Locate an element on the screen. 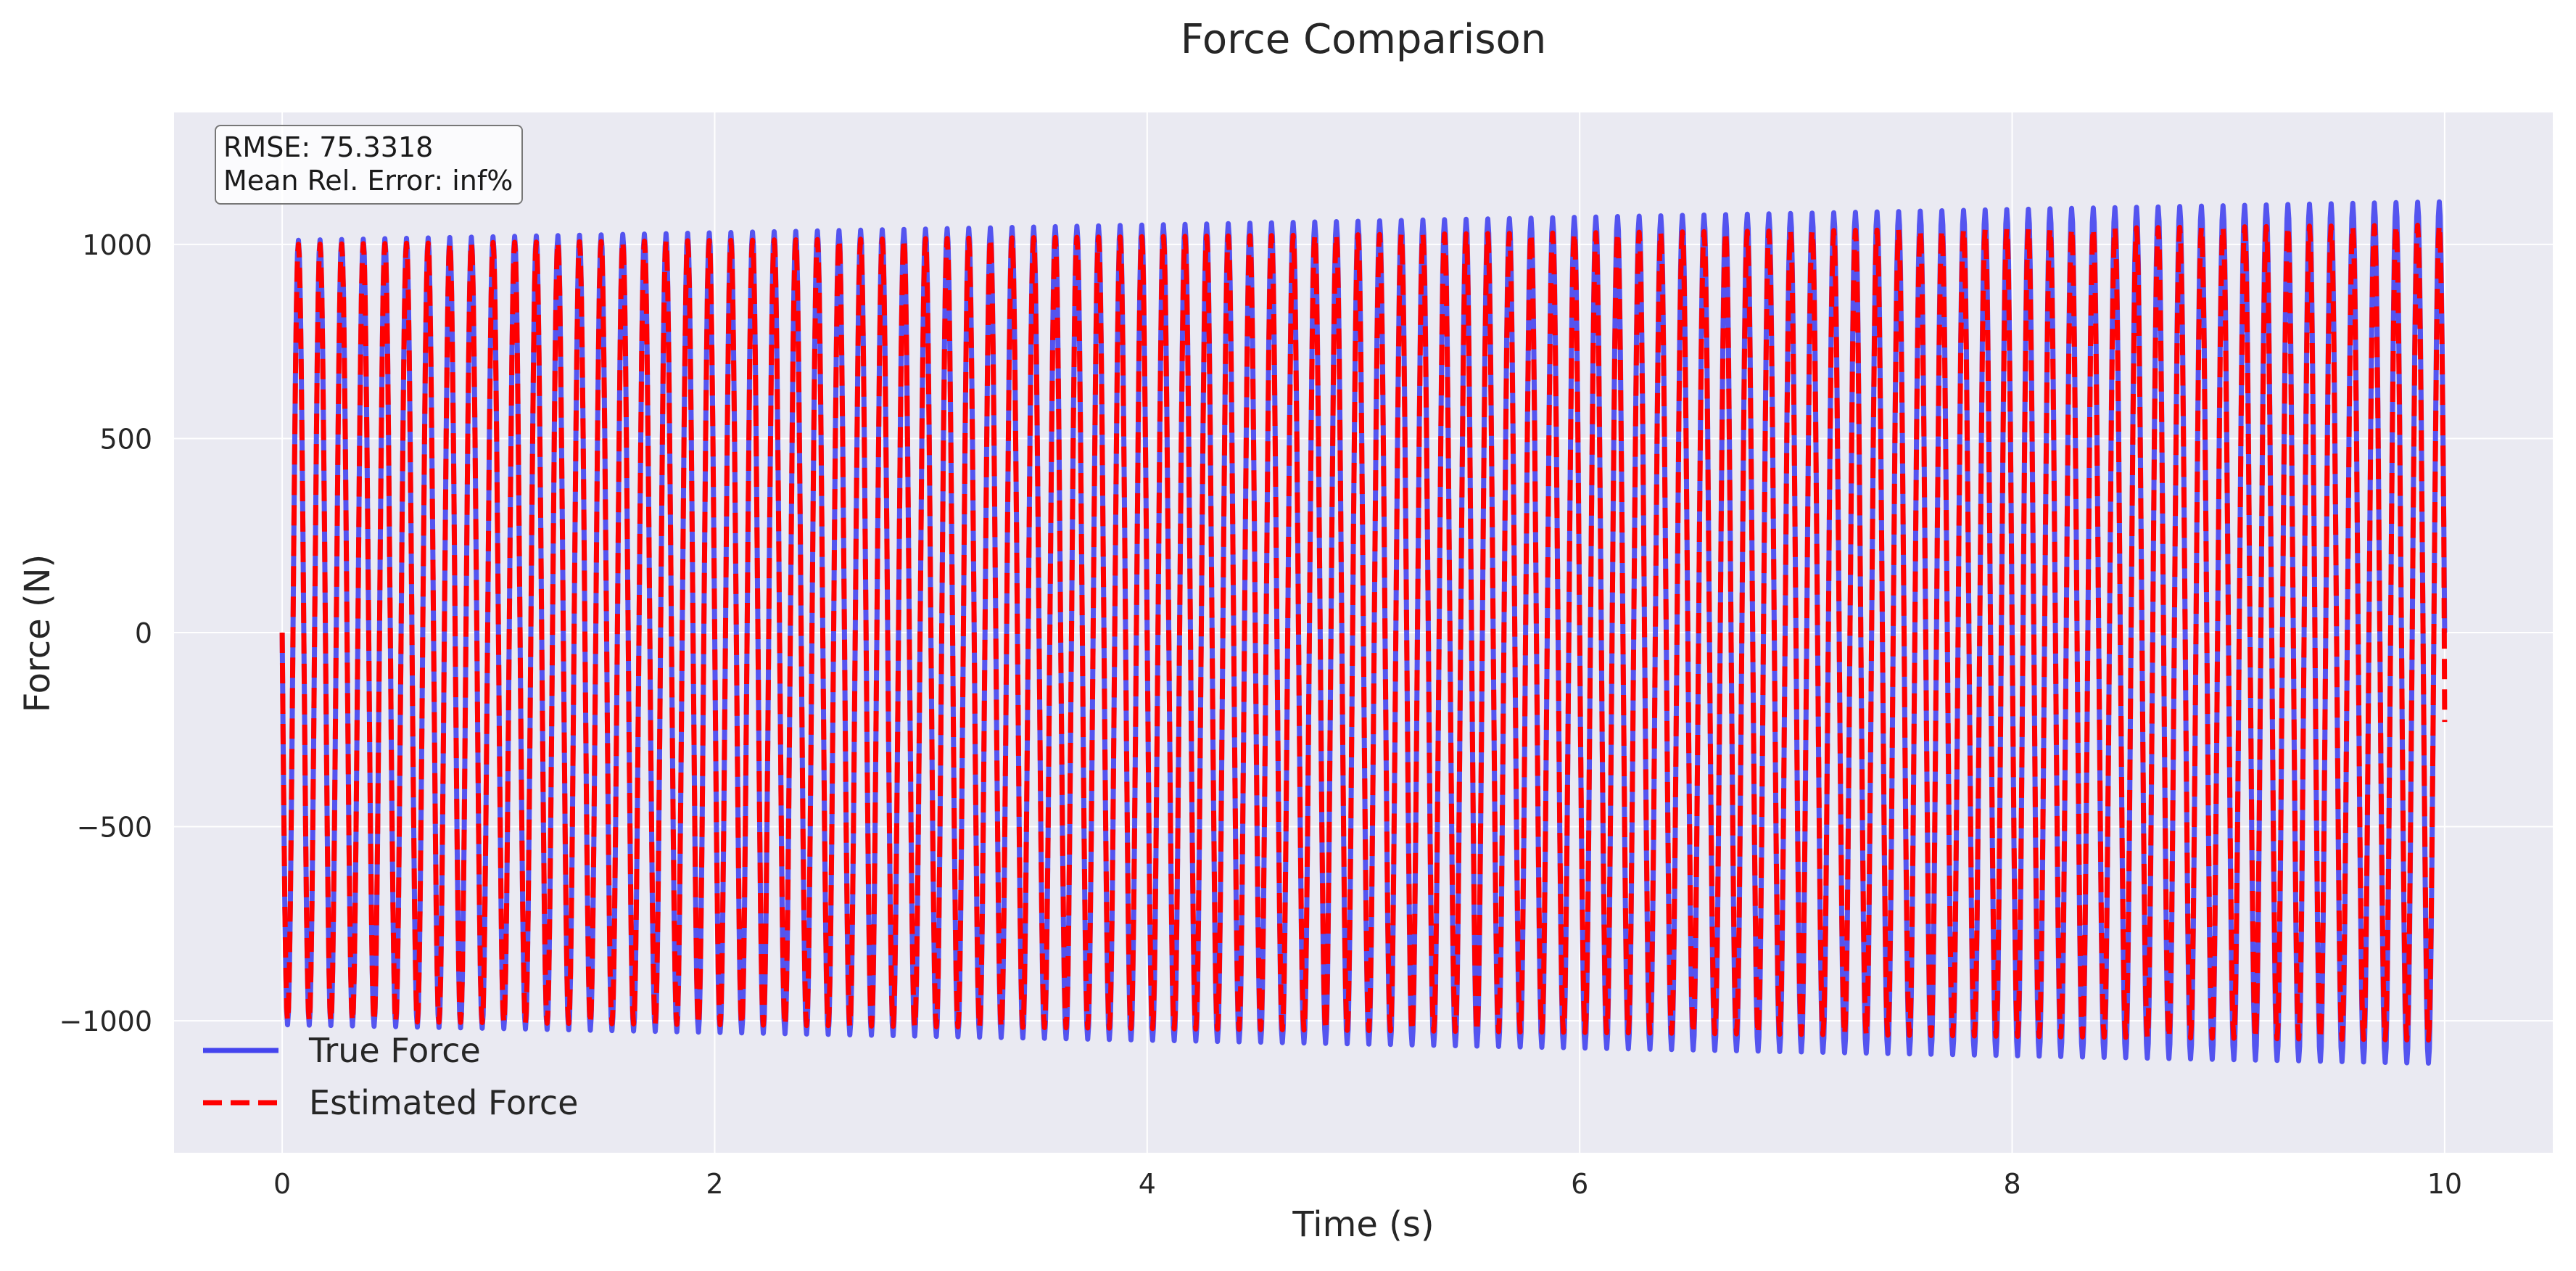  chart-title: Force Comparison is located at coordinates (1363, 39).